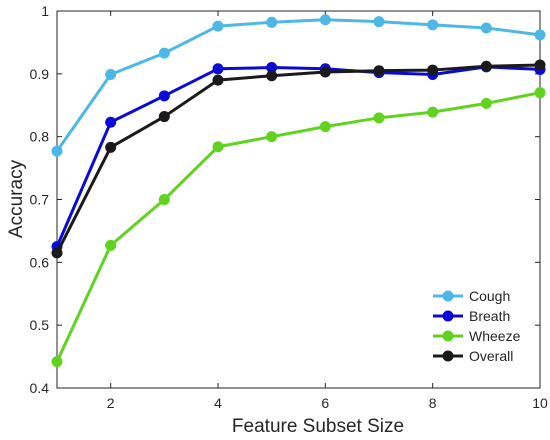  I want to click on legend-item-overall: Overall, so click(473, 356).